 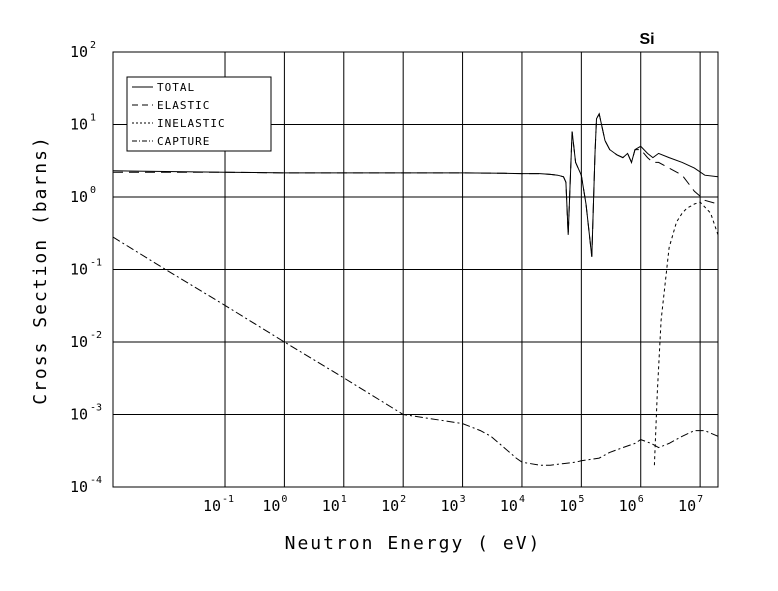 What do you see at coordinates (96, 263) in the screenshot?
I see `y-tick-exponent: -1` at bounding box center [96, 263].